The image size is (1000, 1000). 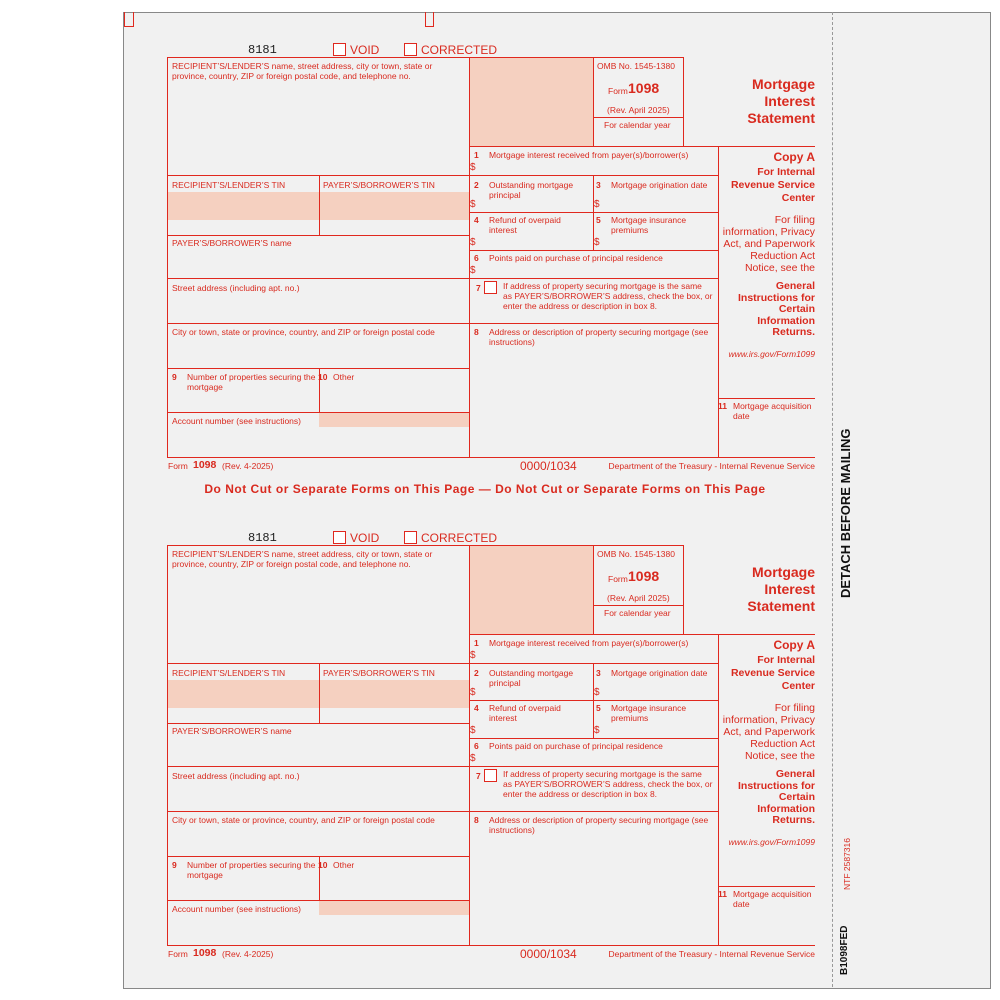 What do you see at coordinates (781, 589) in the screenshot?
I see `form-title: Mortgage Interest Statement` at bounding box center [781, 589].